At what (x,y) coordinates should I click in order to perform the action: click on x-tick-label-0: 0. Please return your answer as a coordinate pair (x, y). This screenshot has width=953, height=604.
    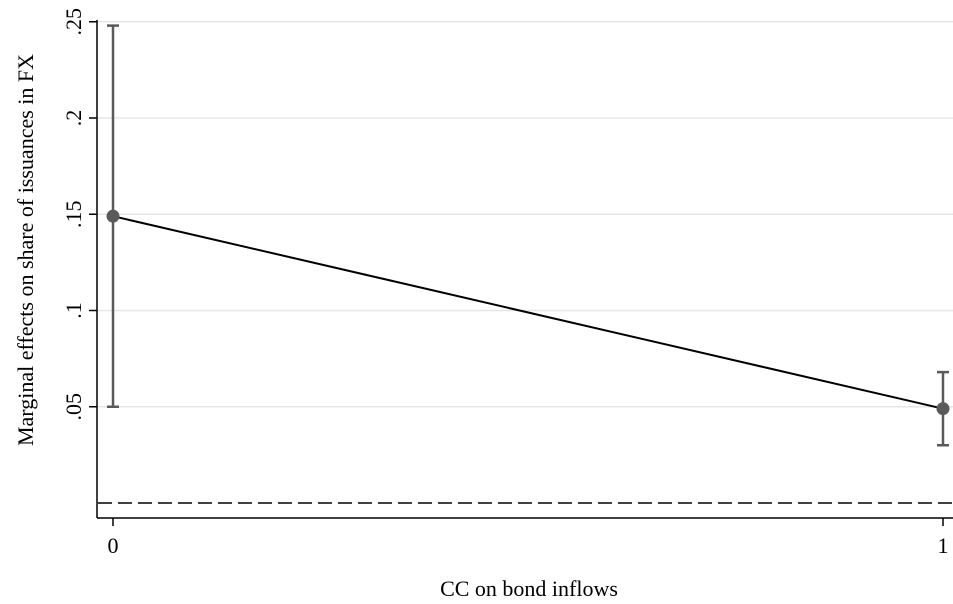
    Looking at the image, I should click on (113, 545).